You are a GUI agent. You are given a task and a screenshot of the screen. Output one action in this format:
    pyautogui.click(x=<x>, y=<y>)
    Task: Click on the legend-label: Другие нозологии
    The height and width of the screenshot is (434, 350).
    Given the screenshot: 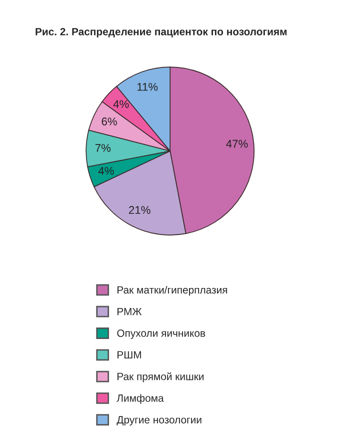 What is the action you would take?
    pyautogui.click(x=159, y=421)
    